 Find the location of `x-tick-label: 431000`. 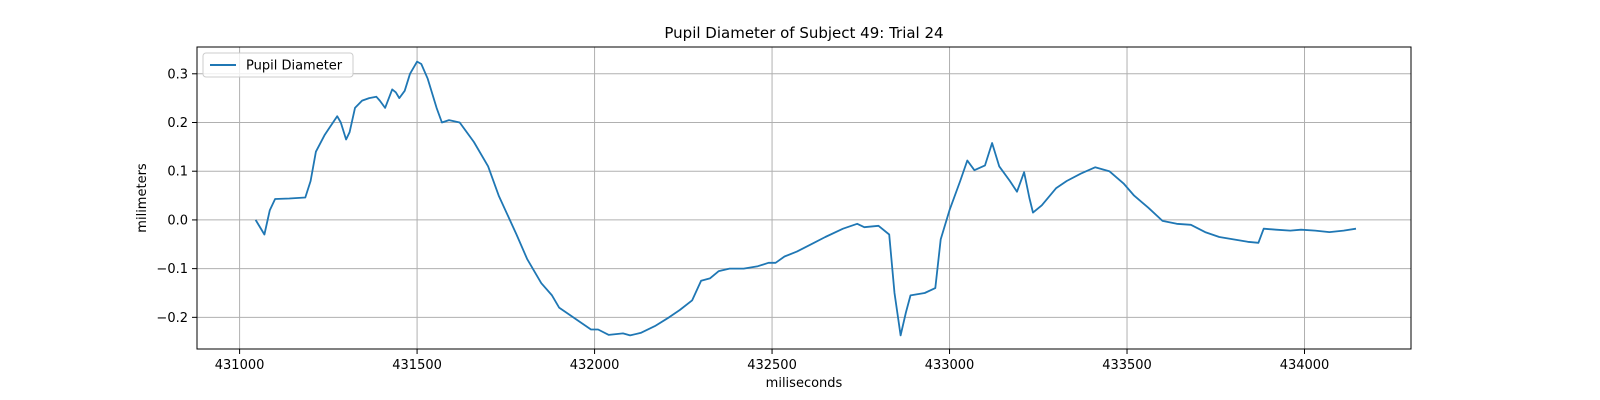

x-tick-label: 431000 is located at coordinates (240, 365).